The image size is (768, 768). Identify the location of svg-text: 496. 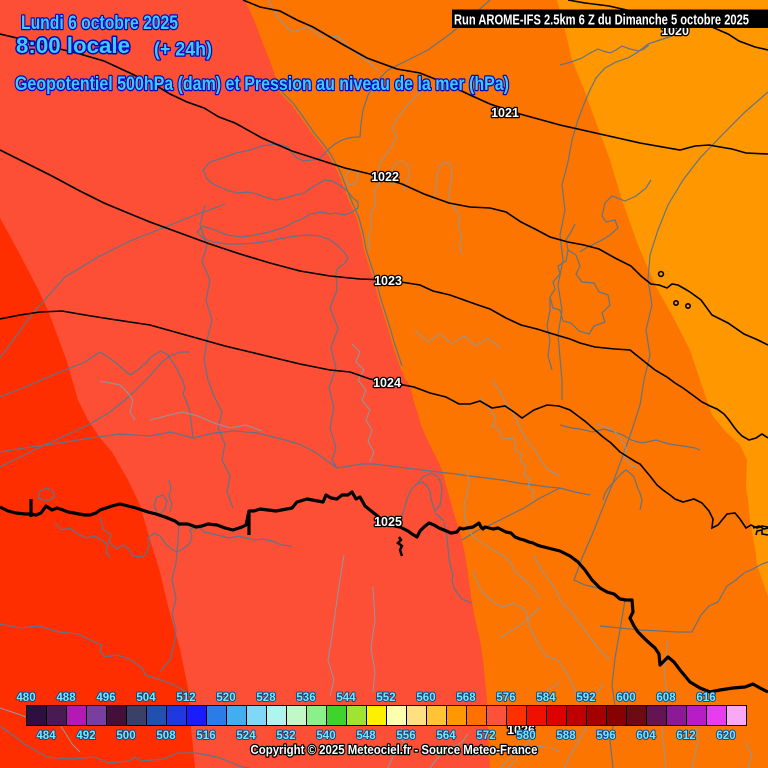
(105, 698).